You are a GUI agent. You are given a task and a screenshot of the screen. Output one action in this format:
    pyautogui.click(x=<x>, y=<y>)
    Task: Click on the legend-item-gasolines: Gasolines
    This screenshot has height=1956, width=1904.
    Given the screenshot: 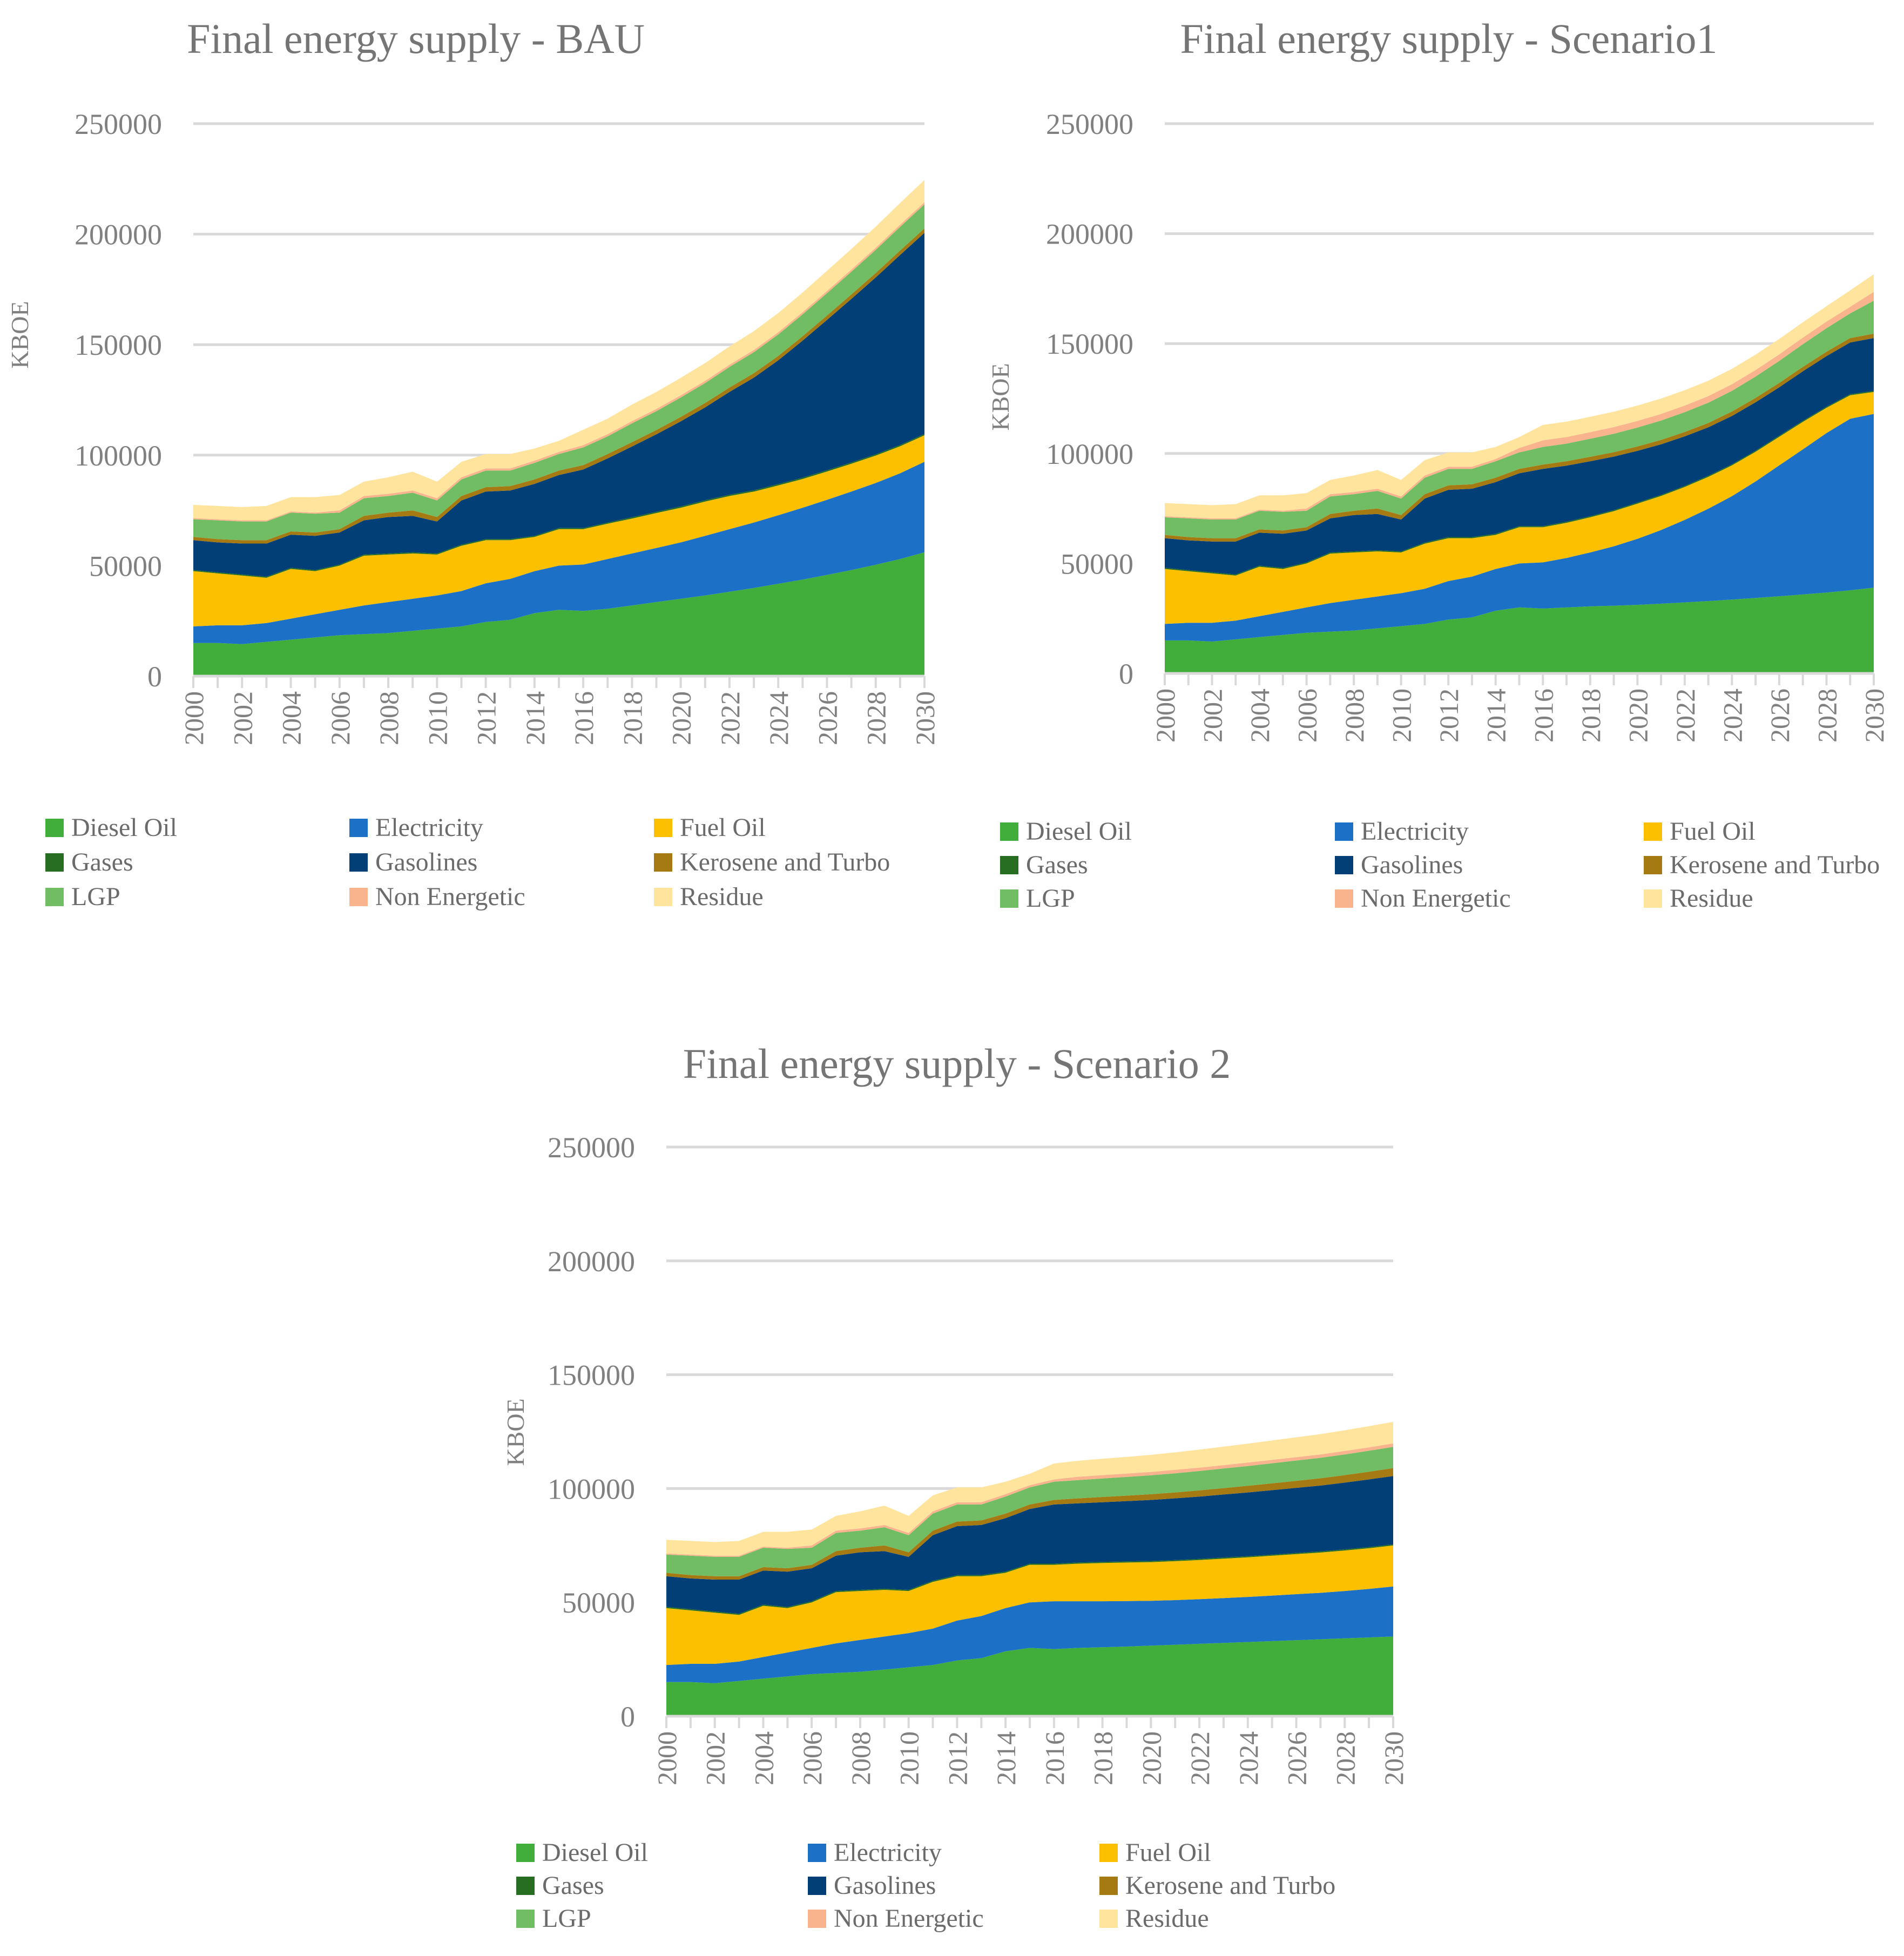 What is the action you would take?
    pyautogui.click(x=872, y=1886)
    